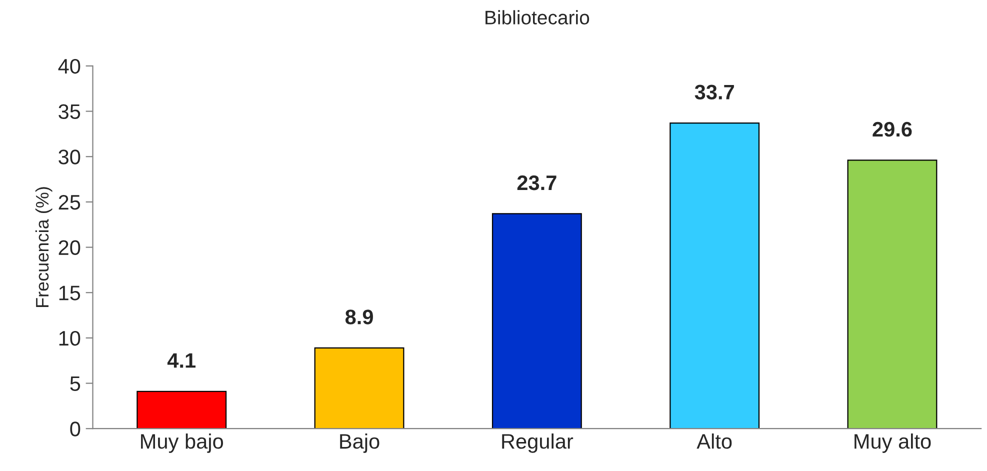  What do you see at coordinates (538, 17) in the screenshot?
I see `chart-title: Bibliotecario` at bounding box center [538, 17].